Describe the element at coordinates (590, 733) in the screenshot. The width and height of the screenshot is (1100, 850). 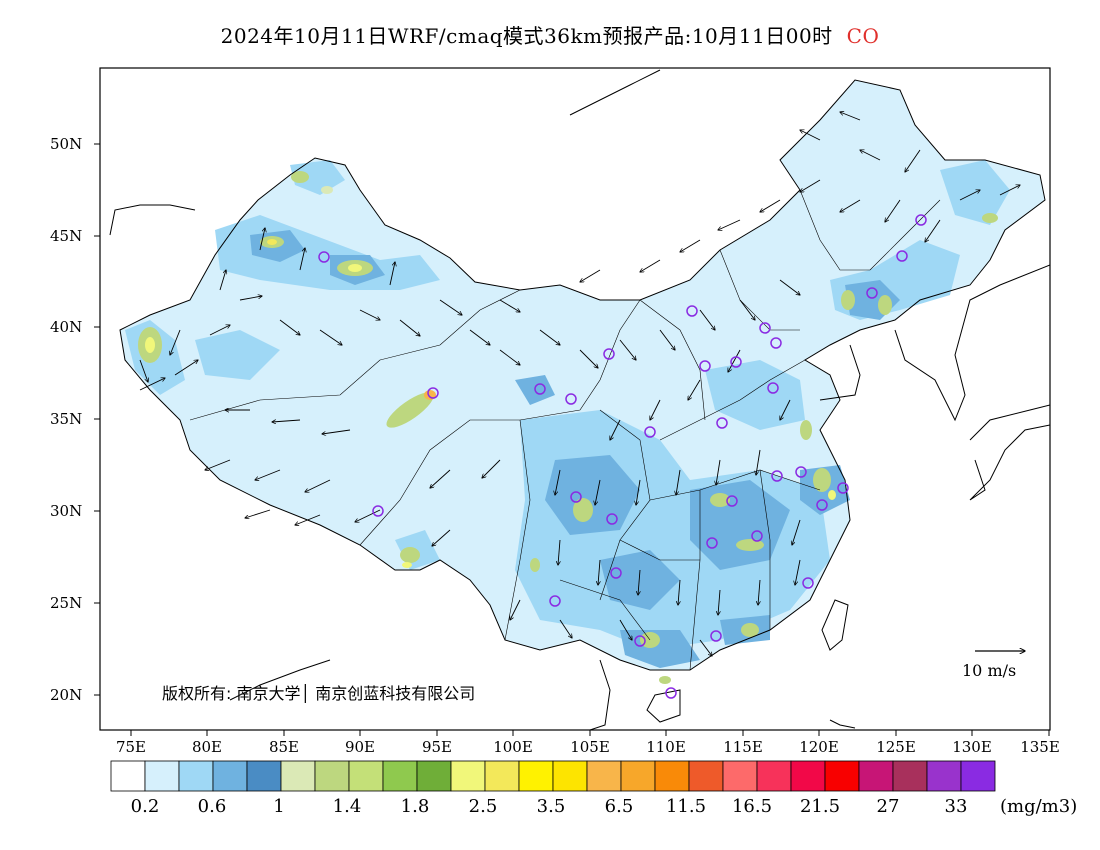
I see `lon-ticks` at that location.